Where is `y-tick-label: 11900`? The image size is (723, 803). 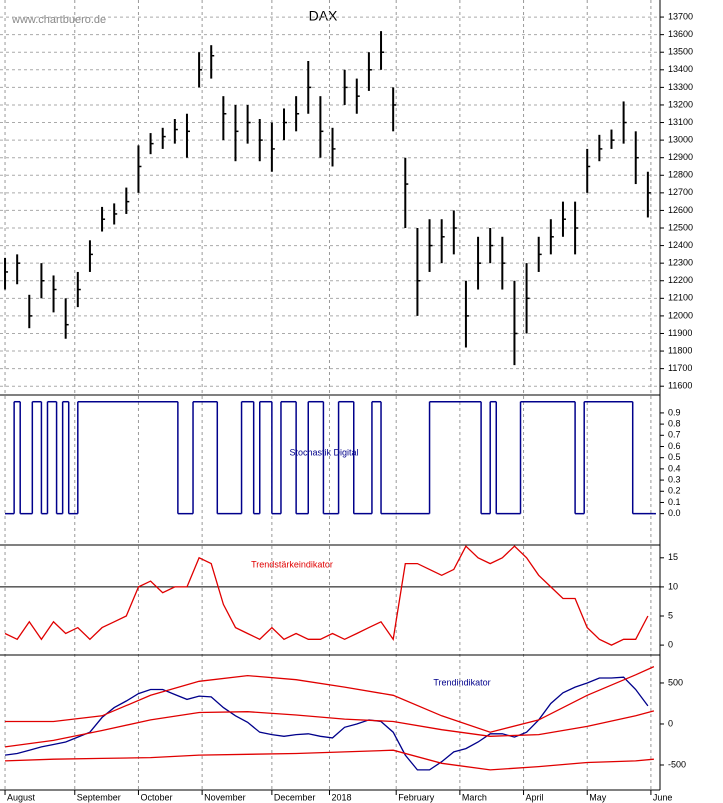 y-tick-label: 11900 is located at coordinates (680, 333).